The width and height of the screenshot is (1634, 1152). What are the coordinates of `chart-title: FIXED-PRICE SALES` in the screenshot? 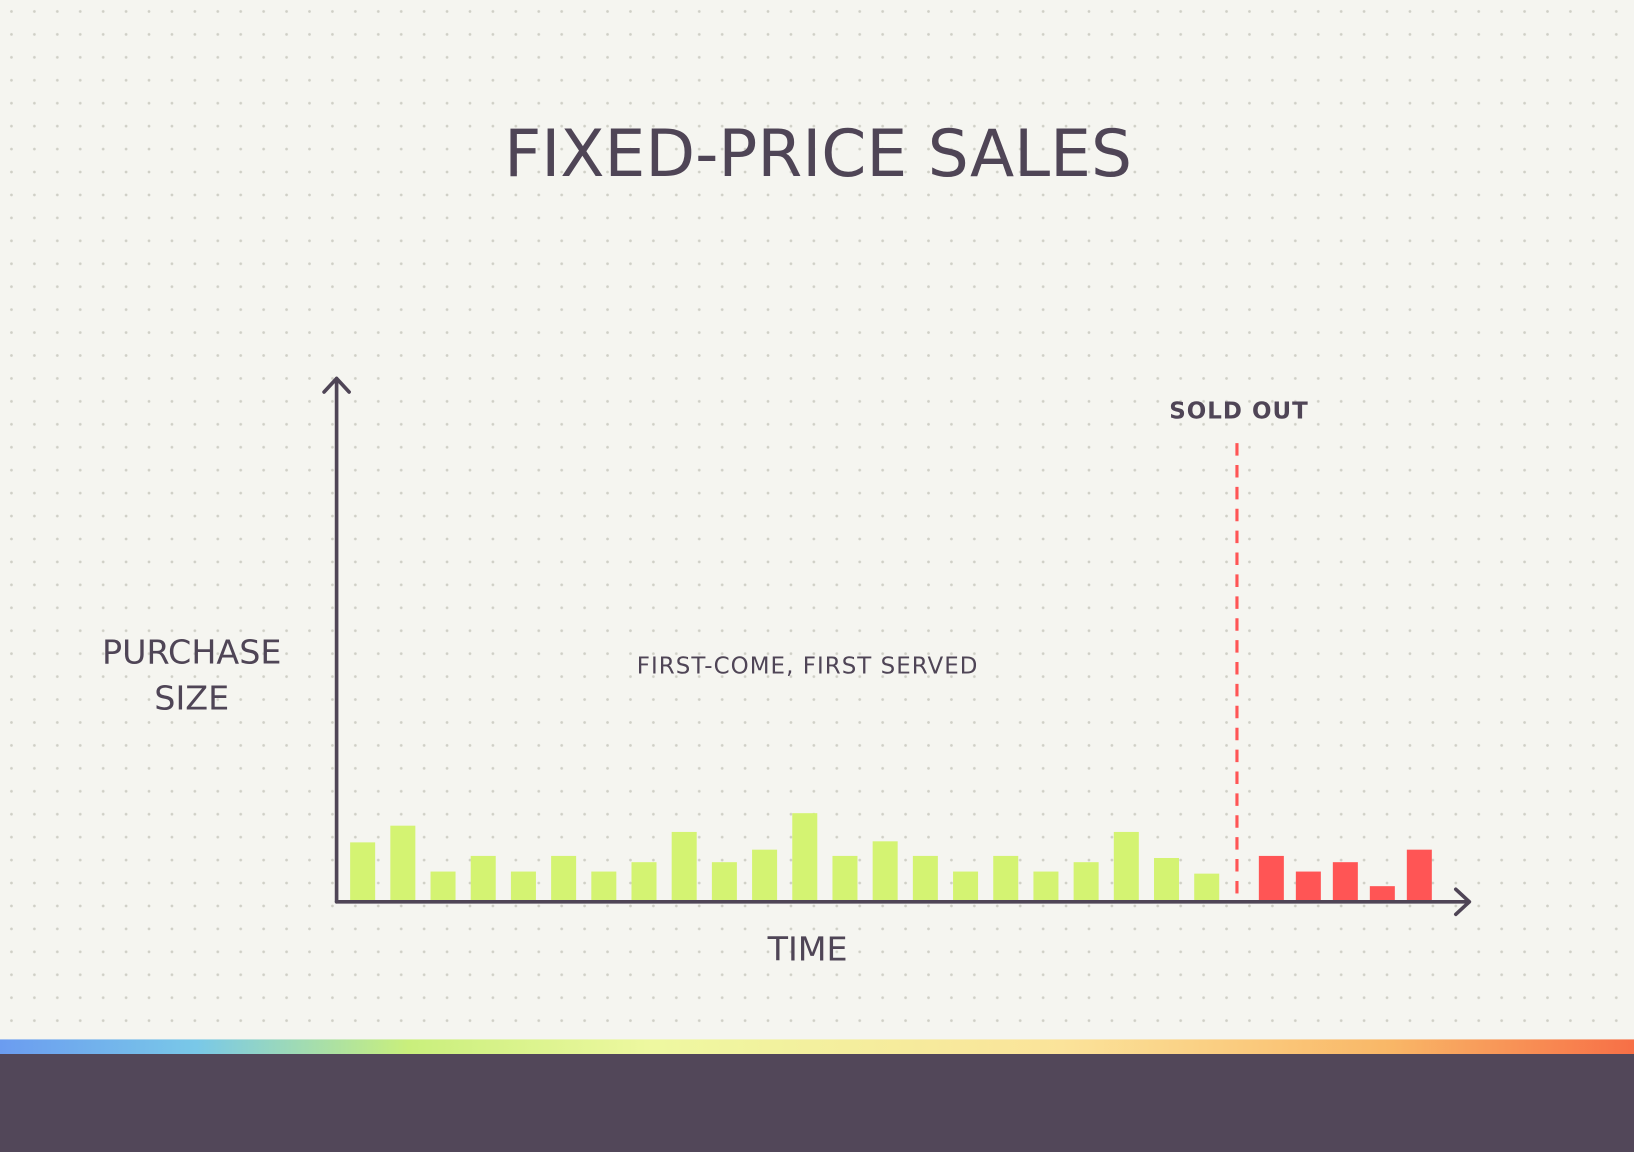 It's located at (818, 154).